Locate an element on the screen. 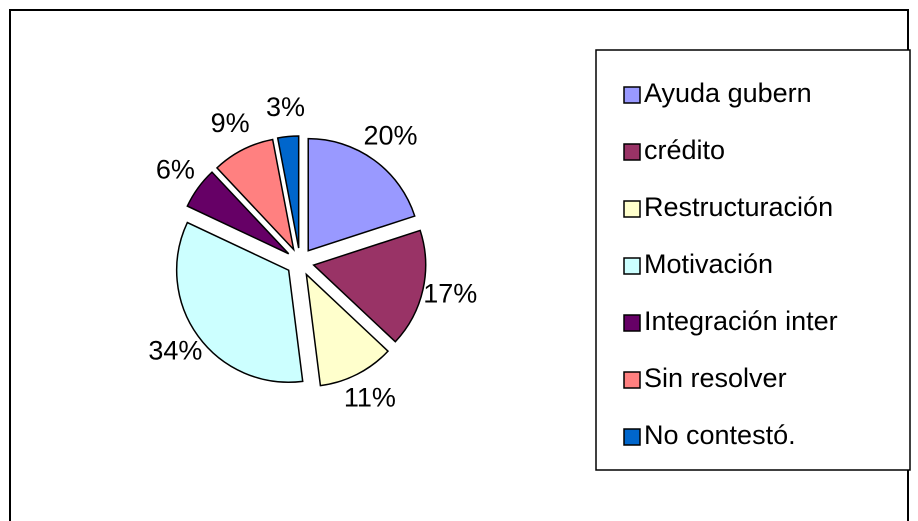  legend-label: Restructuración is located at coordinates (738, 207).